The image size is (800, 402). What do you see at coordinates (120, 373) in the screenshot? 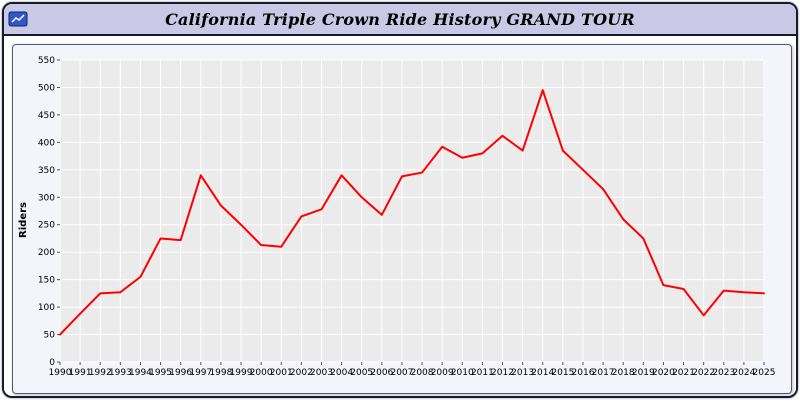
I see `x-tick-label: 1993` at bounding box center [120, 373].